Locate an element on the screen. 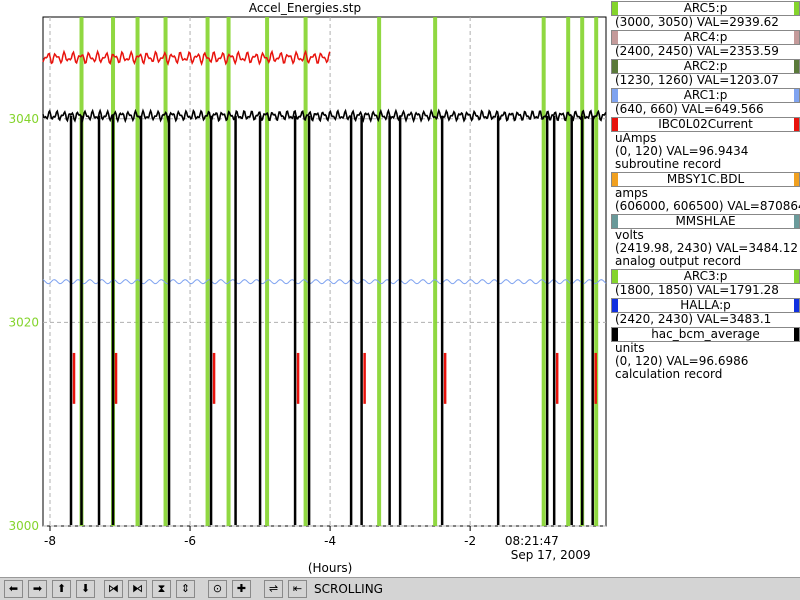 The width and height of the screenshot is (800, 600). legend-entry: ARC2:p (1230, 1260) VAL=1203.07 is located at coordinates (705, 73).